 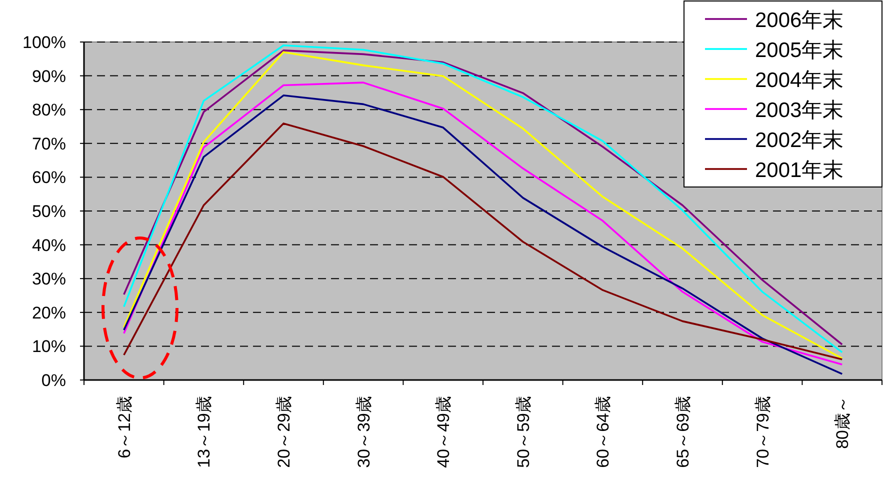 What do you see at coordinates (364, 432) in the screenshot?
I see `x-tick-label: 30～39歳` at bounding box center [364, 432].